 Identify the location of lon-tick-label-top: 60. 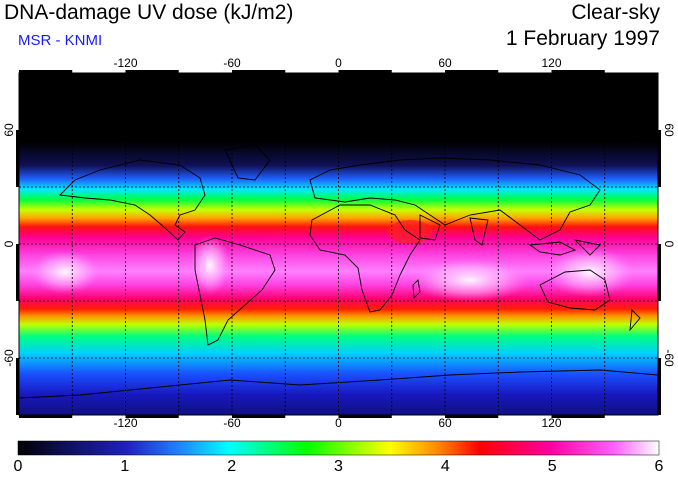
(445, 63).